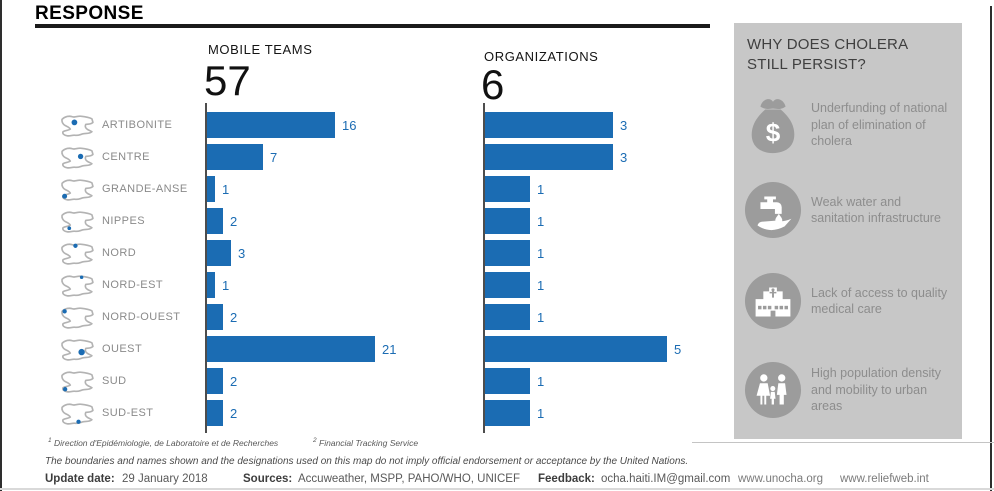  Describe the element at coordinates (141, 317) in the screenshot. I see `region-label: NORD-OUEST` at that location.